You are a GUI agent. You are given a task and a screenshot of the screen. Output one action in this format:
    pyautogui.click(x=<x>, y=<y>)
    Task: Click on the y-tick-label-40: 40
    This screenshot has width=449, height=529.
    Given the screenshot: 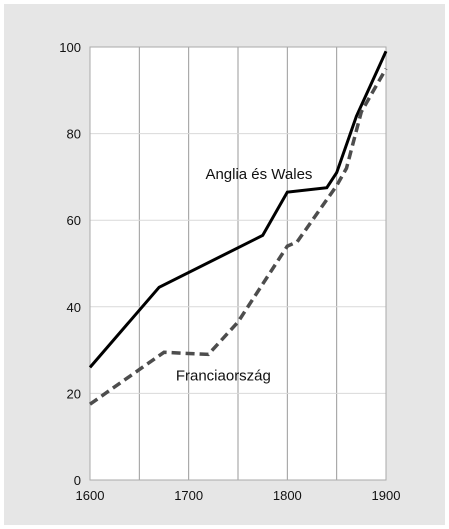 What is the action you would take?
    pyautogui.click(x=74, y=307)
    